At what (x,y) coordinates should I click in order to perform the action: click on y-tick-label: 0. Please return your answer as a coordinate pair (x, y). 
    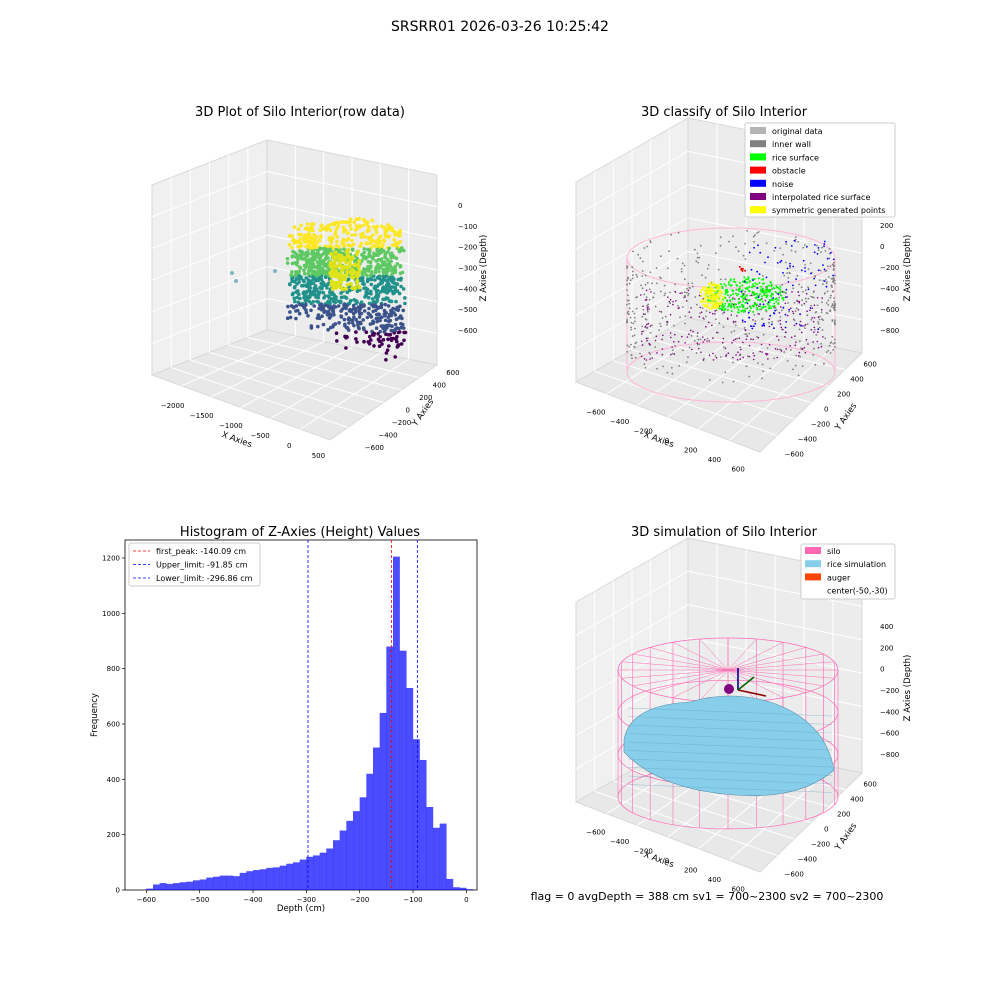
    Looking at the image, I should click on (408, 411).